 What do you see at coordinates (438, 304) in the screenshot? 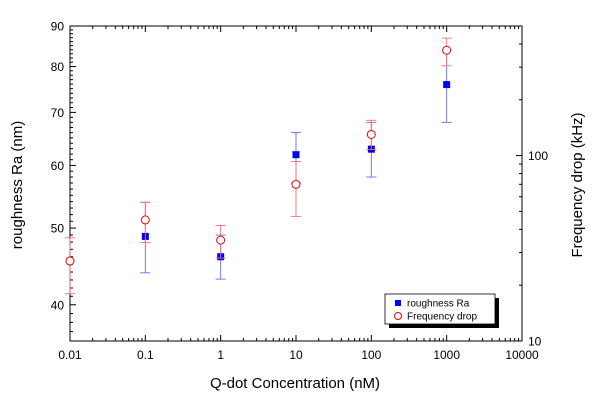
I see `legend-label: roughness Ra` at bounding box center [438, 304].